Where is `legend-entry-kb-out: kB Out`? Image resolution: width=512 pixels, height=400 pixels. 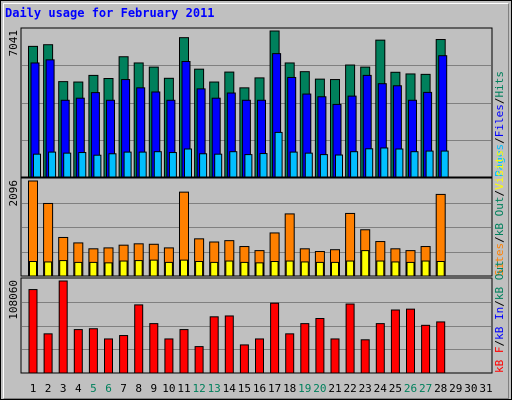
legend-entry-kb-out: kB Out is located at coordinates (499, 280).